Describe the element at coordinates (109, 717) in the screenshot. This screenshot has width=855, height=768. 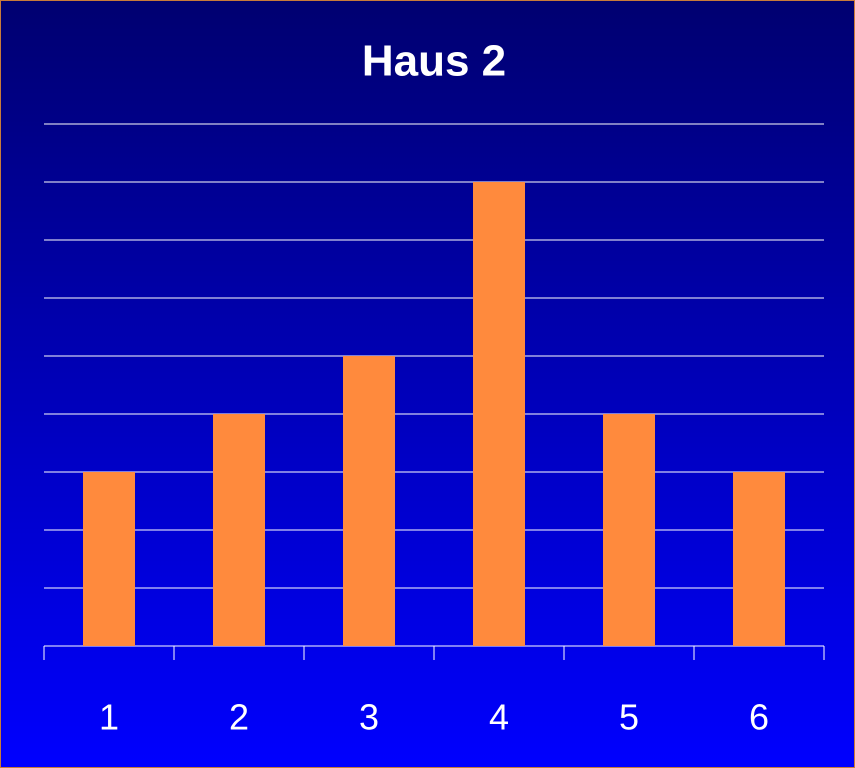
I see `x-tick-label: 1` at that location.